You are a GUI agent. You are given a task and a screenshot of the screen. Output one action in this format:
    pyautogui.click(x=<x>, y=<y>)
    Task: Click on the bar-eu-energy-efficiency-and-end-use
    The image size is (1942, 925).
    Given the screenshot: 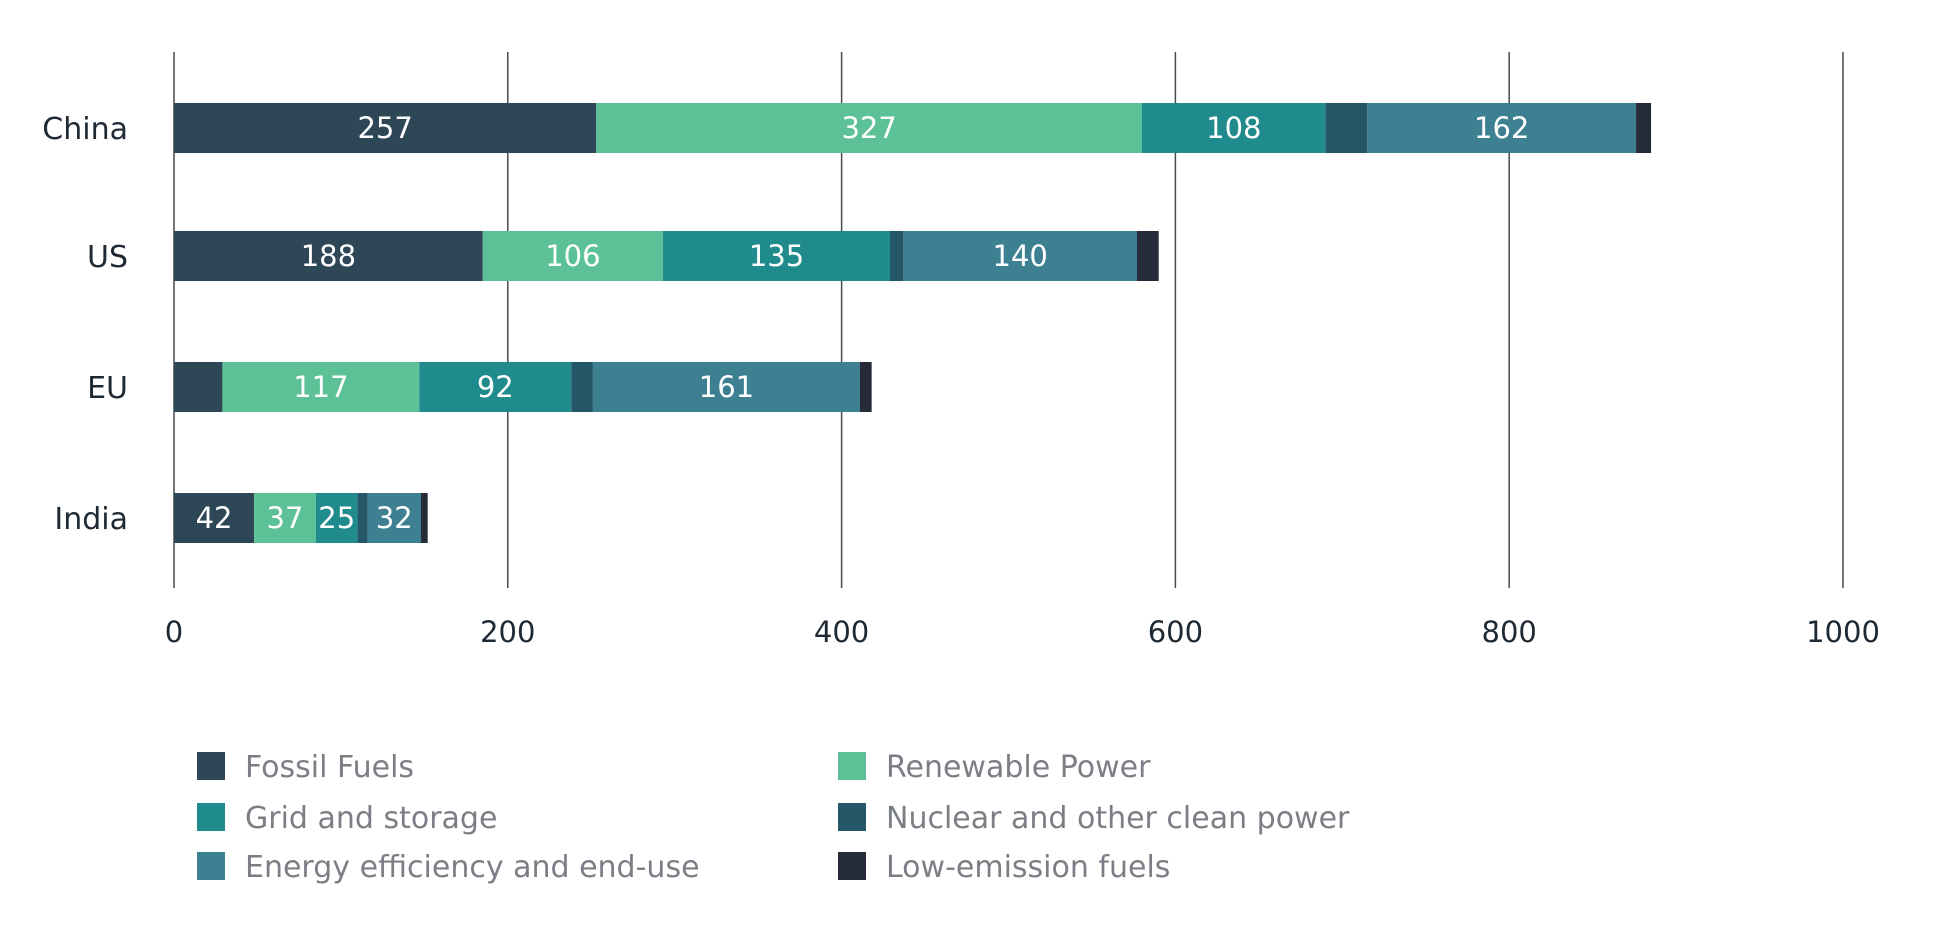 What is the action you would take?
    pyautogui.click(x=726, y=387)
    